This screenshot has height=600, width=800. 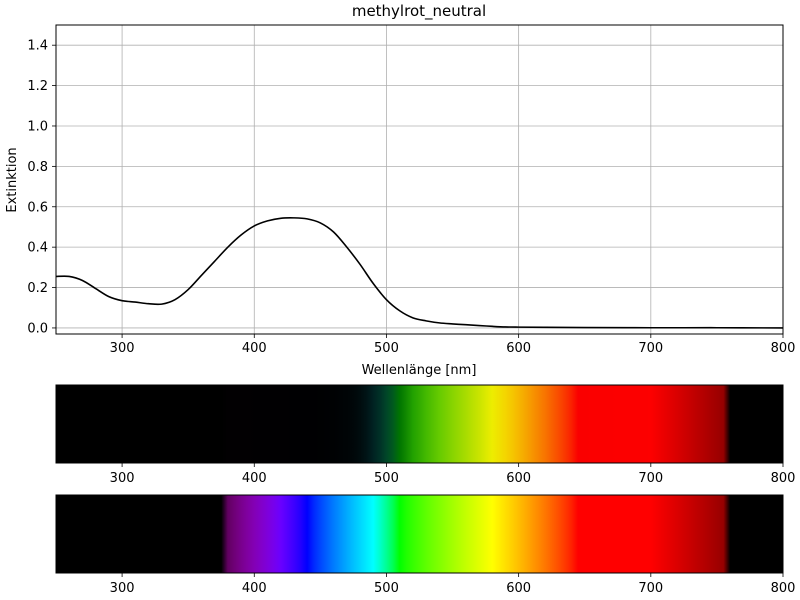 What do you see at coordinates (386, 348) in the screenshot?
I see `x-tick-label: 500` at bounding box center [386, 348].